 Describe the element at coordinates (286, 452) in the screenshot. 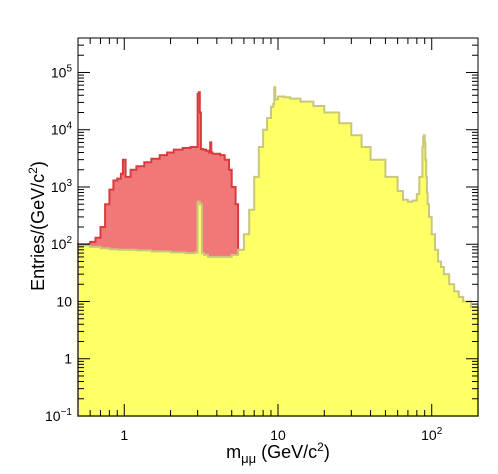

I see `x-axis-title-rest: (GeV/c` at that location.